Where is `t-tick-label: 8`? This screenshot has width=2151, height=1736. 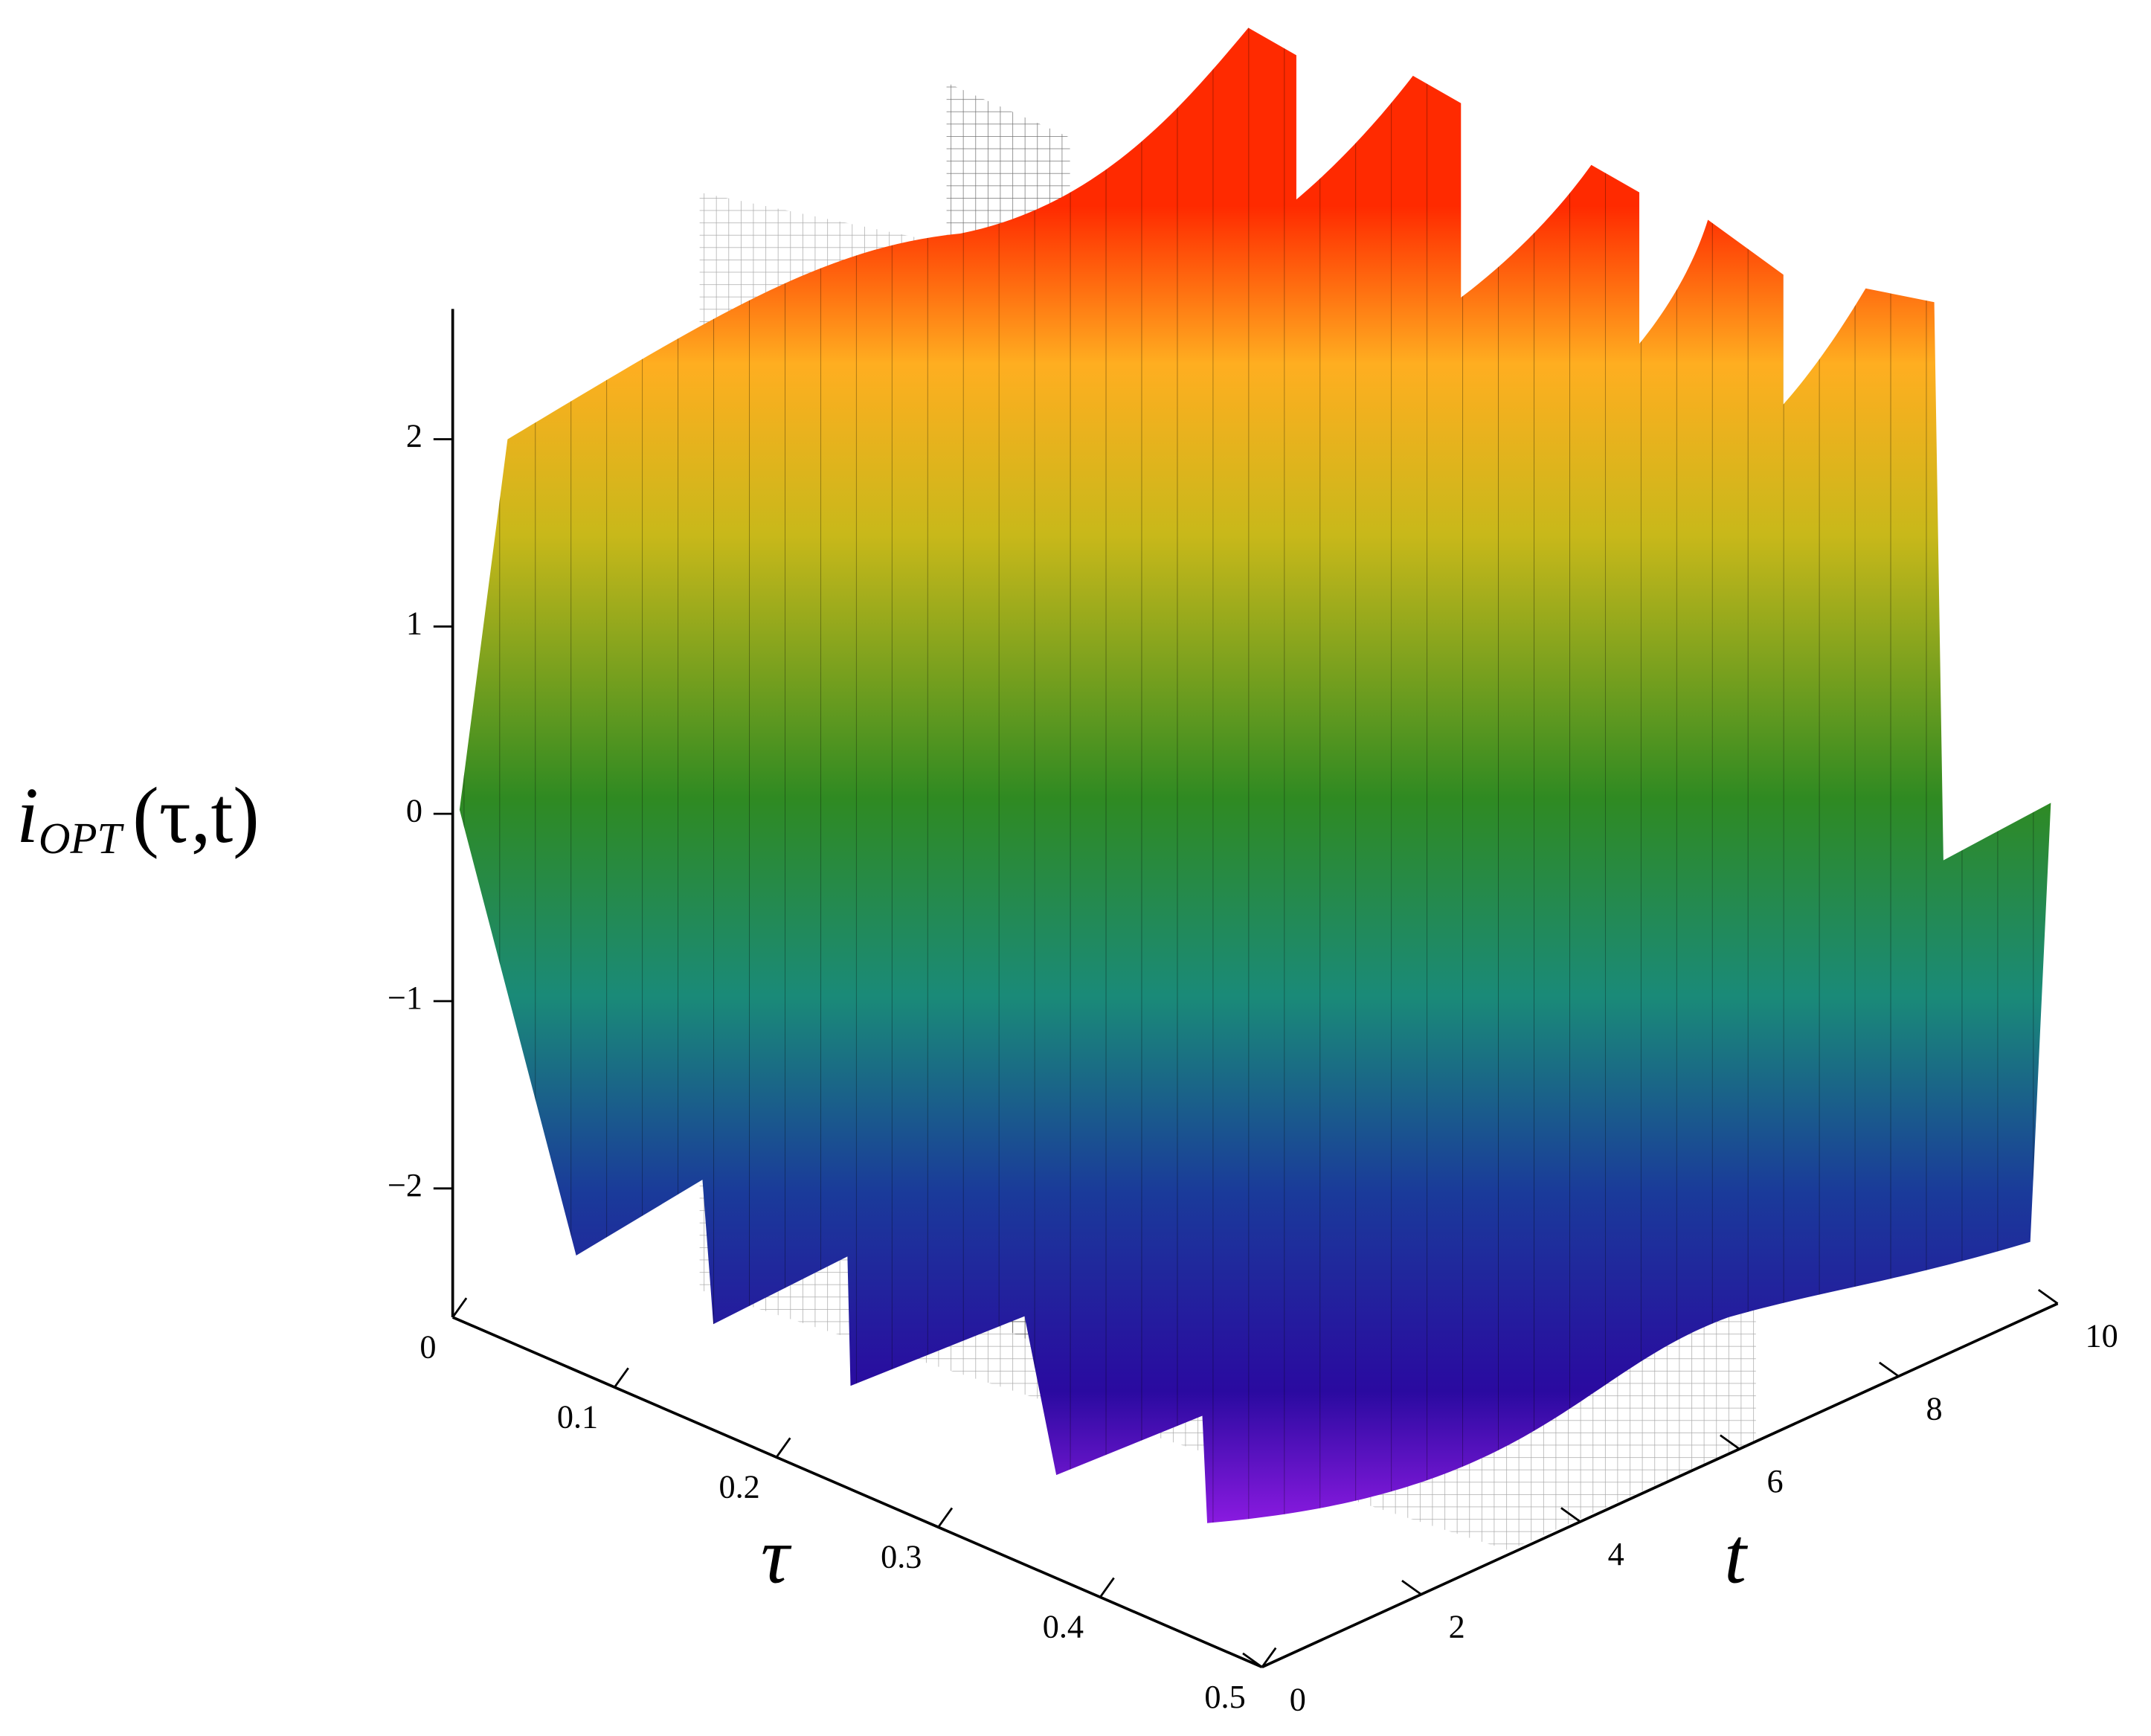 t-tick-label: 8 is located at coordinates (1934, 1408).